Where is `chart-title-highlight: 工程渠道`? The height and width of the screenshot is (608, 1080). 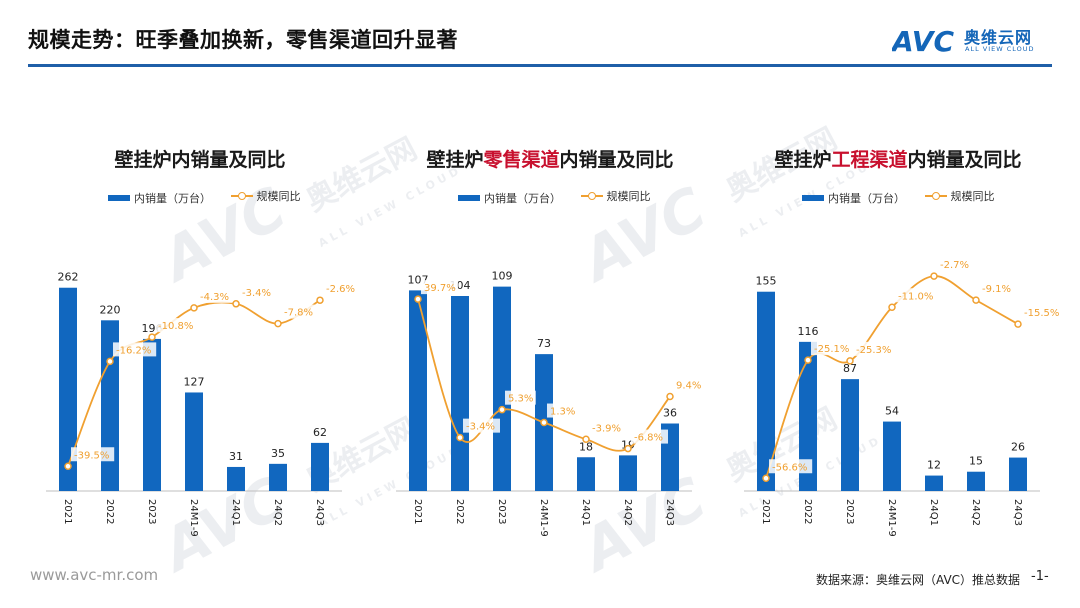
chart-title-highlight: 工程渠道 is located at coordinates (869, 160).